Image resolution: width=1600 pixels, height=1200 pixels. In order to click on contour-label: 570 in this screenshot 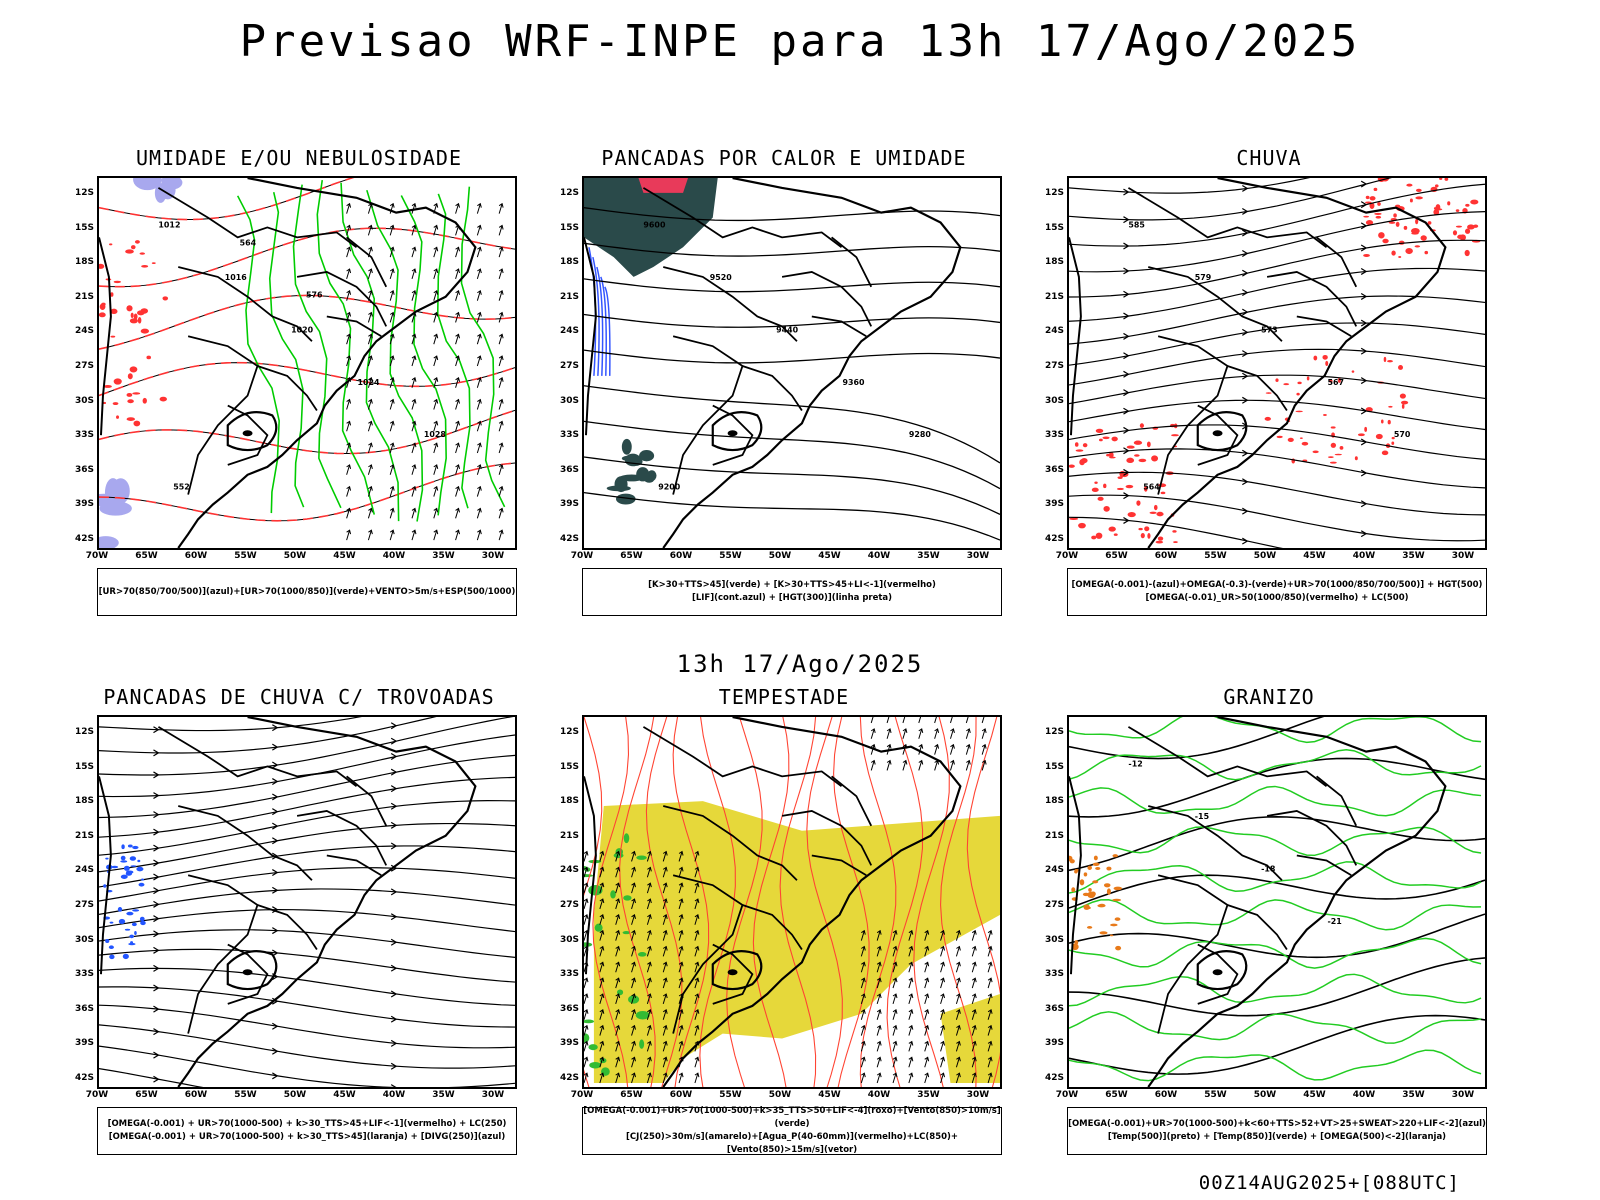, I will do `click(1402, 434)`.